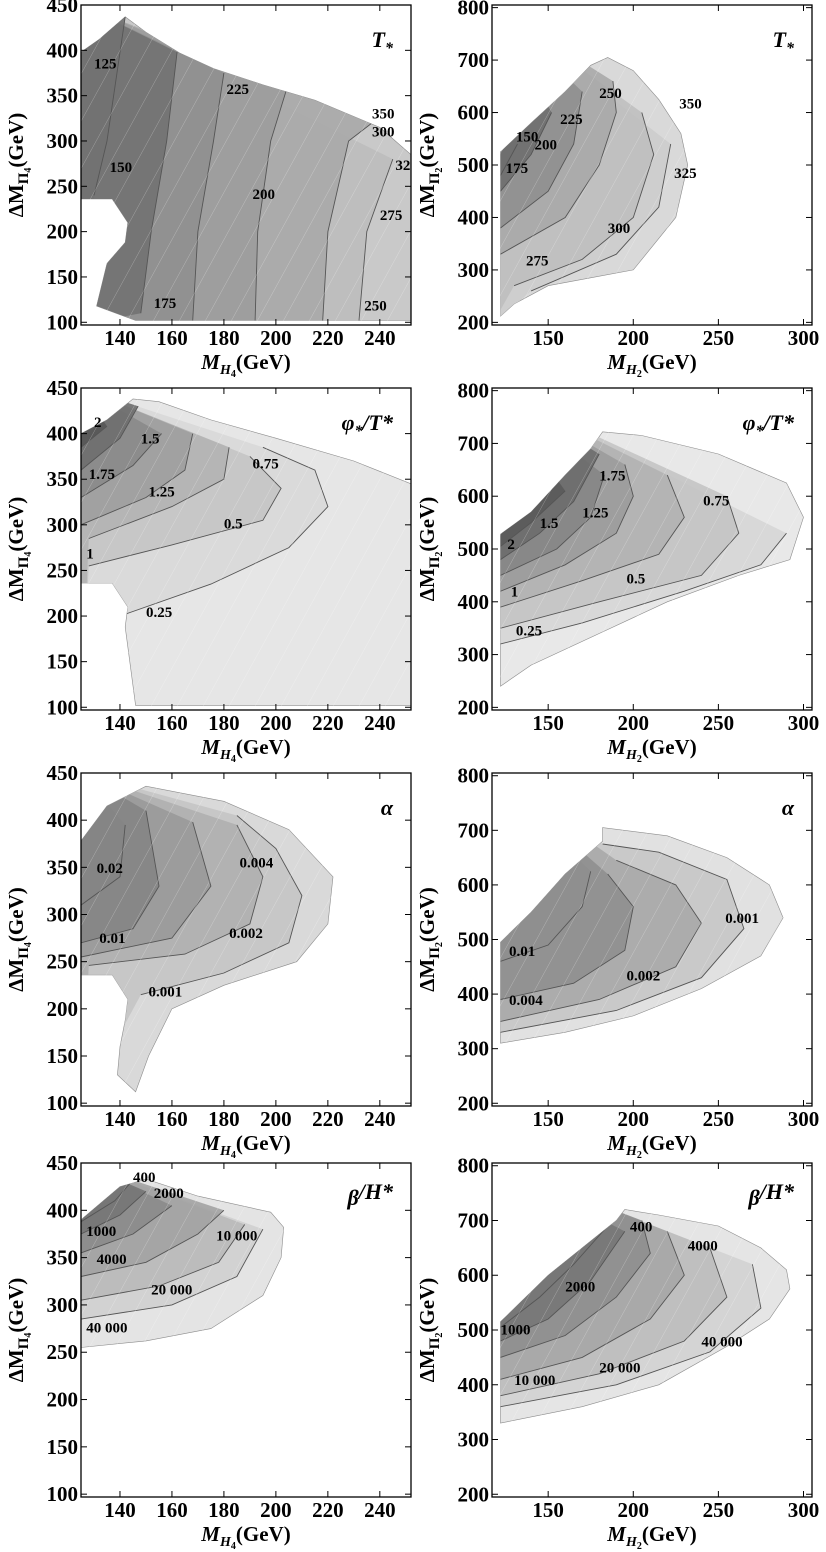 The height and width of the screenshot is (1552, 826). What do you see at coordinates (380, 1119) in the screenshot?
I see `x-tick-label: 240` at bounding box center [380, 1119].